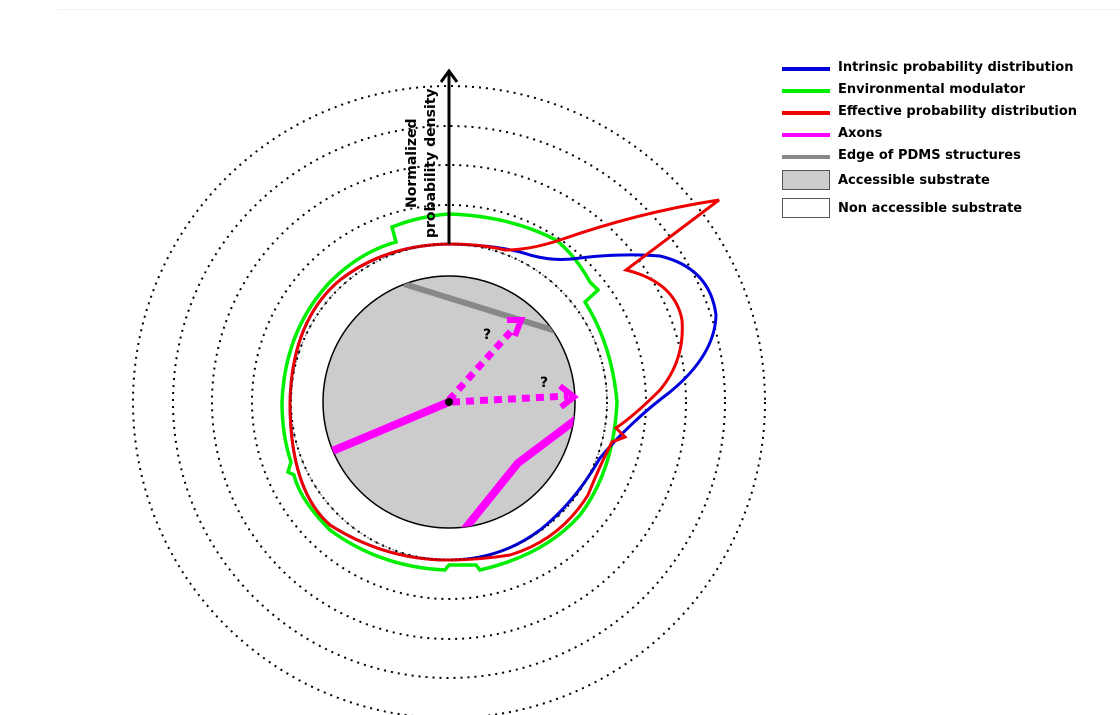 The height and width of the screenshot is (715, 1120). I want to click on y-axis-label-line2: probability density, so click(431, 163).